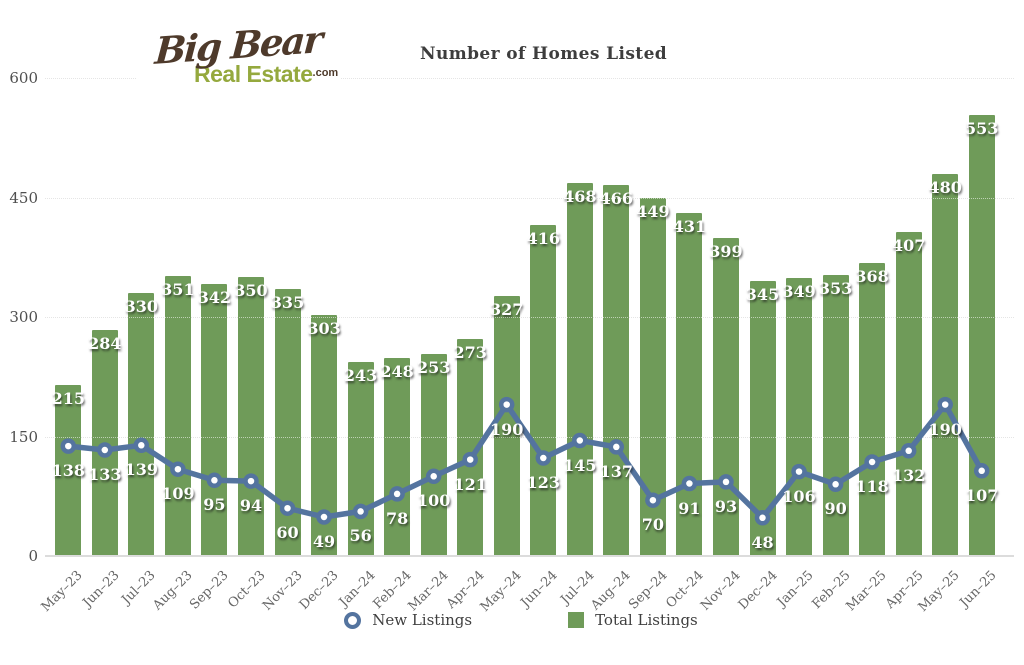  I want to click on logo-sub-text: Real Estate.com, so click(238, 73).